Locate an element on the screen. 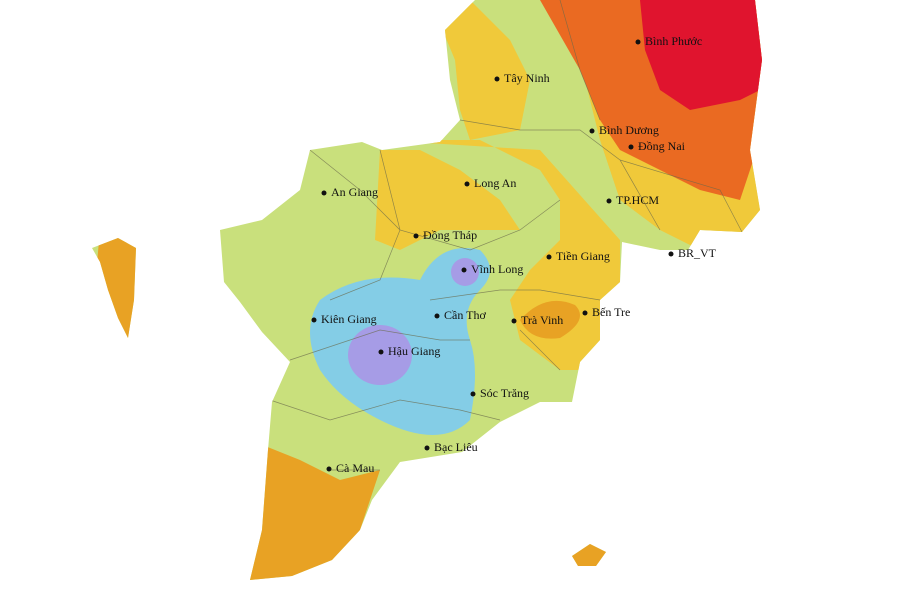 The height and width of the screenshot is (600, 900). place-label: Bạc Liêu is located at coordinates (456, 447).